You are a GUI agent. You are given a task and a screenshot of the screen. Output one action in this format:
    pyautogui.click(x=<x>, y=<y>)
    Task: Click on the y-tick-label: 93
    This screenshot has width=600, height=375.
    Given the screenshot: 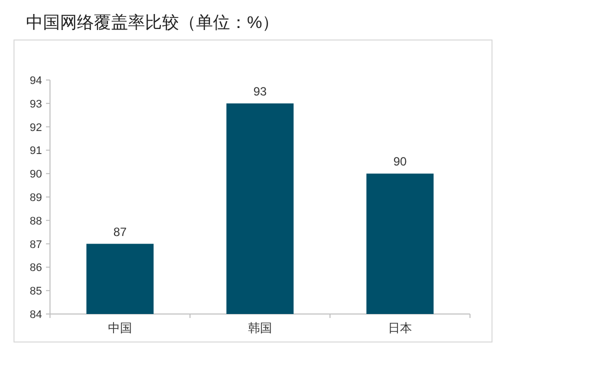 What is the action you would take?
    pyautogui.click(x=36, y=104)
    